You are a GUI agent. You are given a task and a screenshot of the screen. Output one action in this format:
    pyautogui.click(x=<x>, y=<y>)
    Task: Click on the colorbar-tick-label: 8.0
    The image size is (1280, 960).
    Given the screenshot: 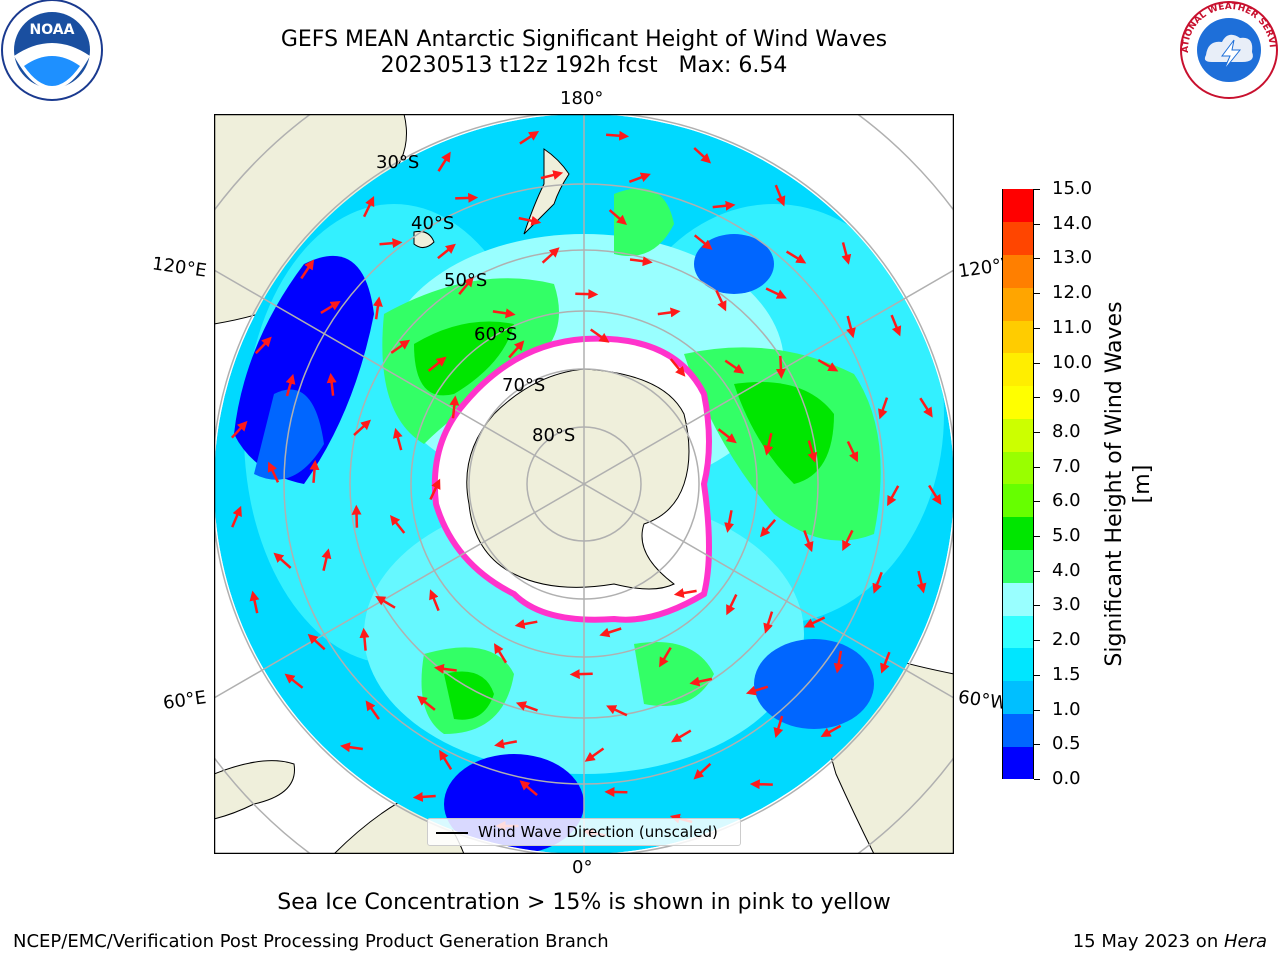 What is the action you would take?
    pyautogui.click(x=1066, y=431)
    